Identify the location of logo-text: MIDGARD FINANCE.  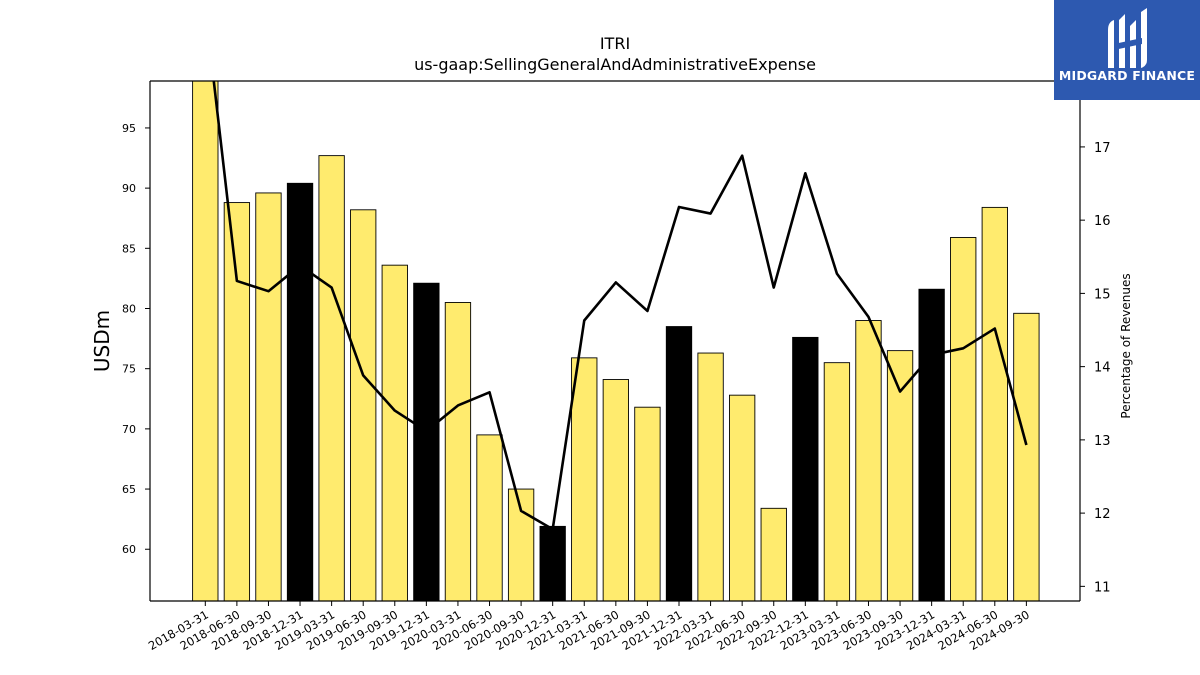
(1127, 75).